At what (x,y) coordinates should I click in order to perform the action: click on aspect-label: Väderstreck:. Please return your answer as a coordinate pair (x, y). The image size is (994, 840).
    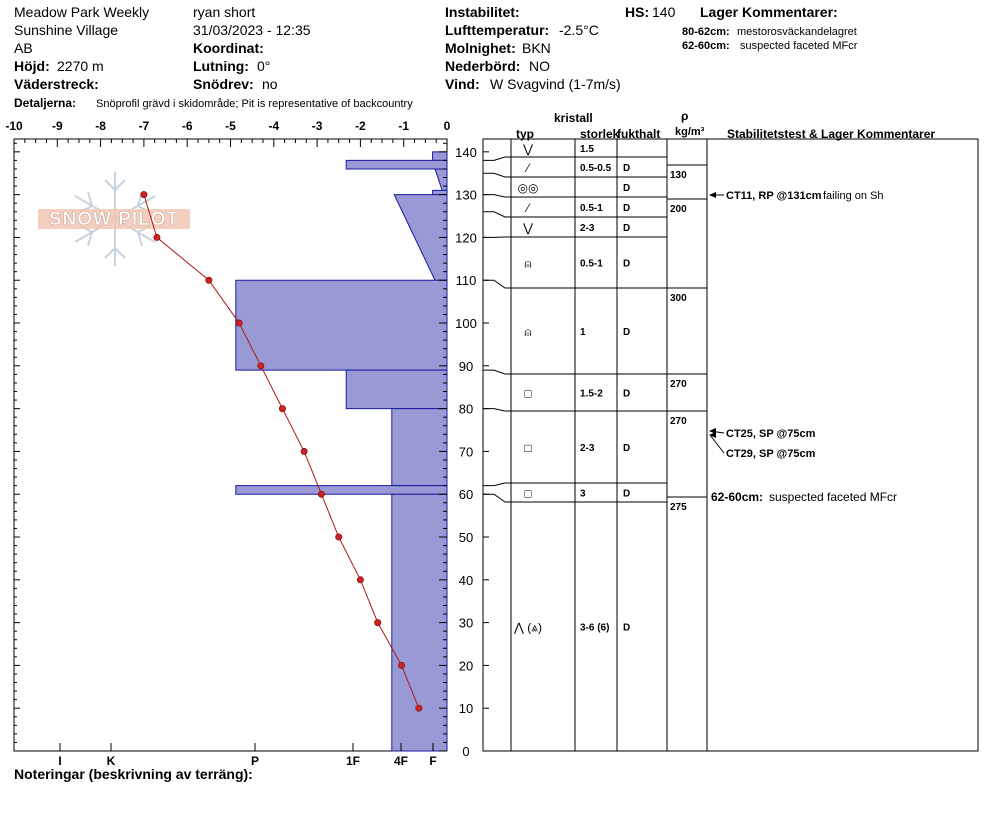
    Looking at the image, I should click on (56, 84).